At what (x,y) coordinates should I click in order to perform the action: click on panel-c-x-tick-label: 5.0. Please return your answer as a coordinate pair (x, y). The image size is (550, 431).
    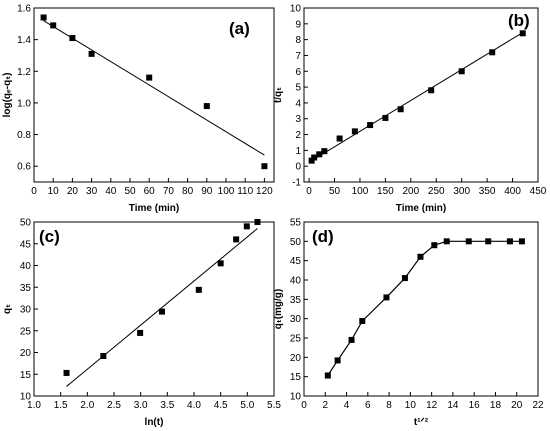
    Looking at the image, I should click on (247, 405).